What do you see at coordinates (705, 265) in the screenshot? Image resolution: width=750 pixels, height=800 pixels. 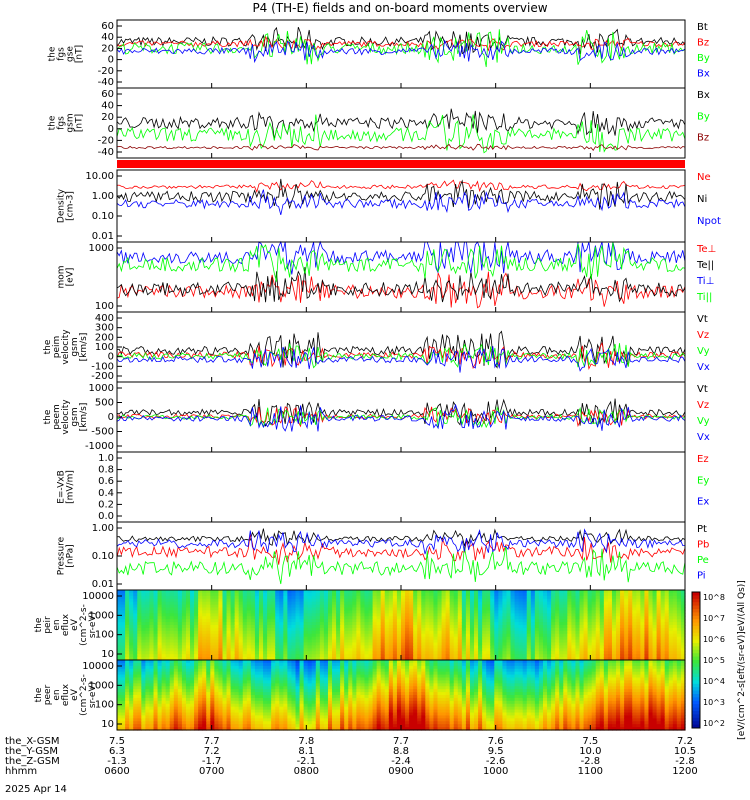 I see `legend-entry: Te||` at bounding box center [705, 265].